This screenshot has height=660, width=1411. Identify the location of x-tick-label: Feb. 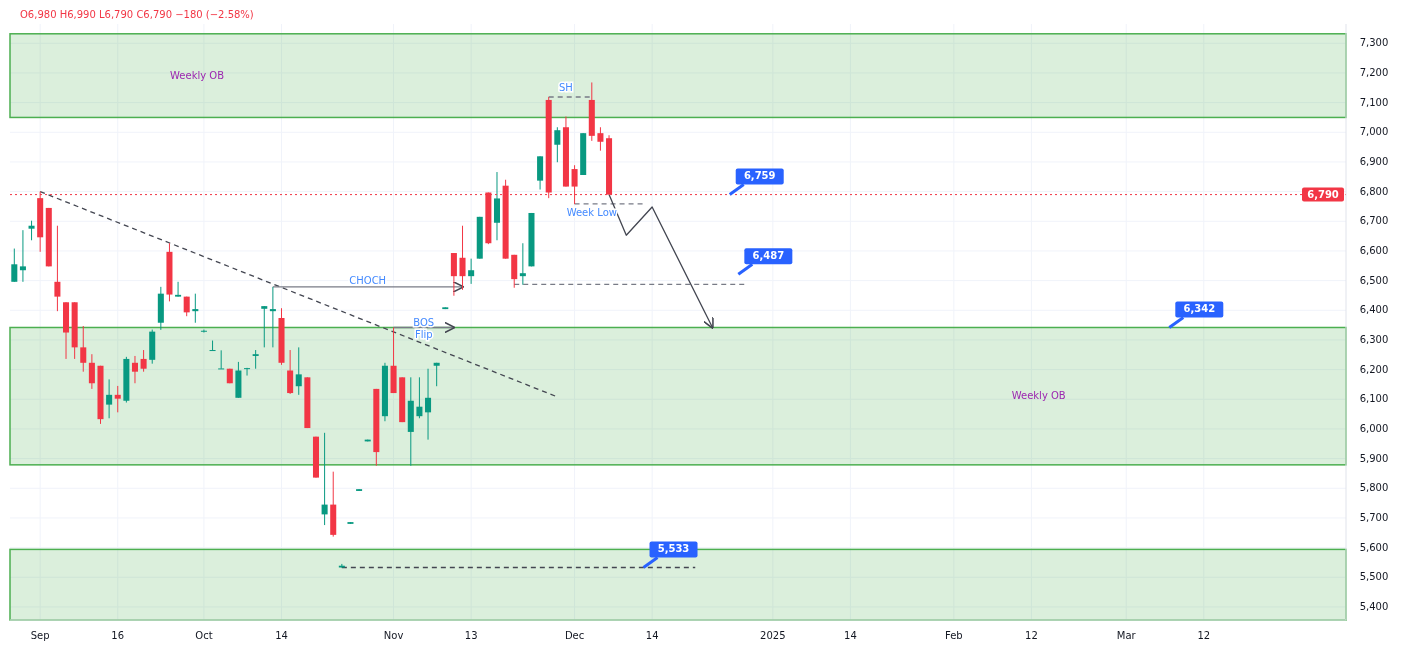
(953, 635).